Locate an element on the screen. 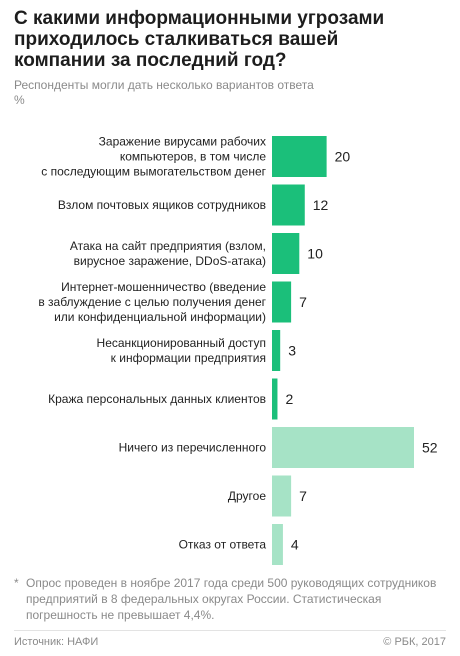  unit-label: % is located at coordinates (19, 100).